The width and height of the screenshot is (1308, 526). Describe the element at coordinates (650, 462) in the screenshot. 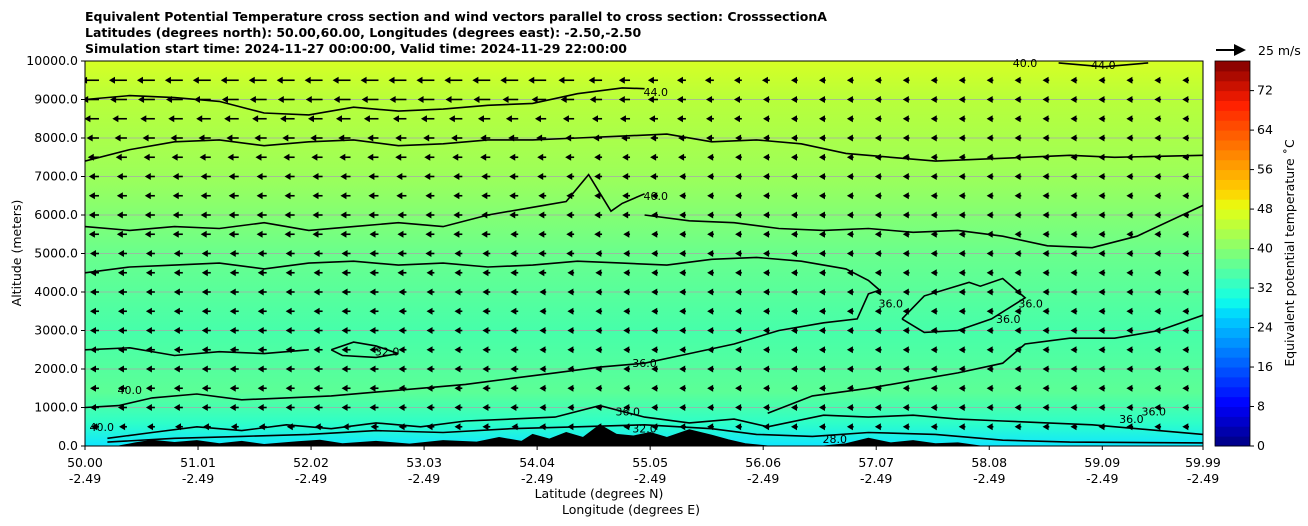

I see `x-tick-label-latitude: 55.05` at that location.